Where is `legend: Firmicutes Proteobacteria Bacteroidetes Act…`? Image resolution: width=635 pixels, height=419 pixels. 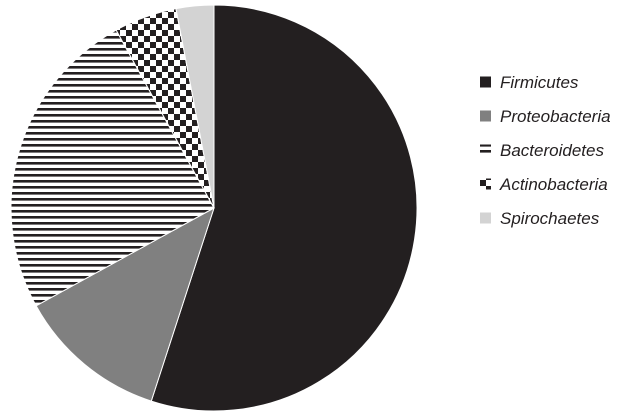
legend: Firmicutes Proteobacteria Bacteroidetes Act… is located at coordinates (545, 150).